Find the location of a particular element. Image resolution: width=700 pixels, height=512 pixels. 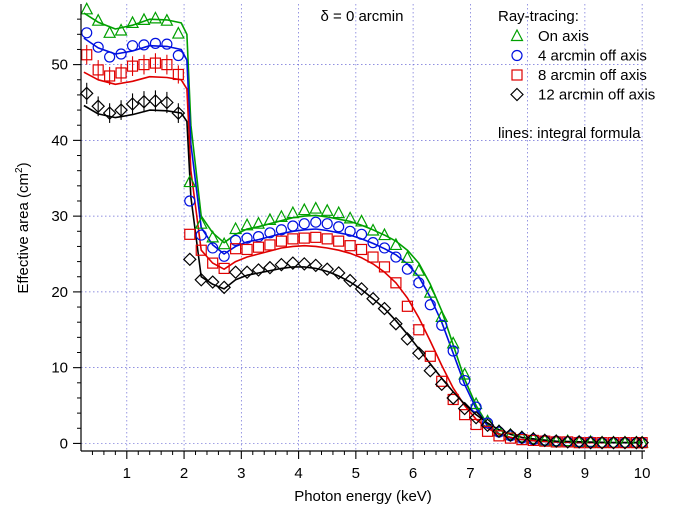

y-axis-label: Effective area (cm2) is located at coordinates (23, 227).